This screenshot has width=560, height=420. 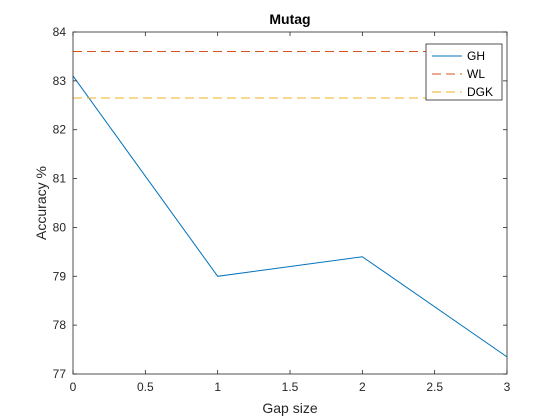 I want to click on x-tick-label: 0, so click(x=73, y=387).